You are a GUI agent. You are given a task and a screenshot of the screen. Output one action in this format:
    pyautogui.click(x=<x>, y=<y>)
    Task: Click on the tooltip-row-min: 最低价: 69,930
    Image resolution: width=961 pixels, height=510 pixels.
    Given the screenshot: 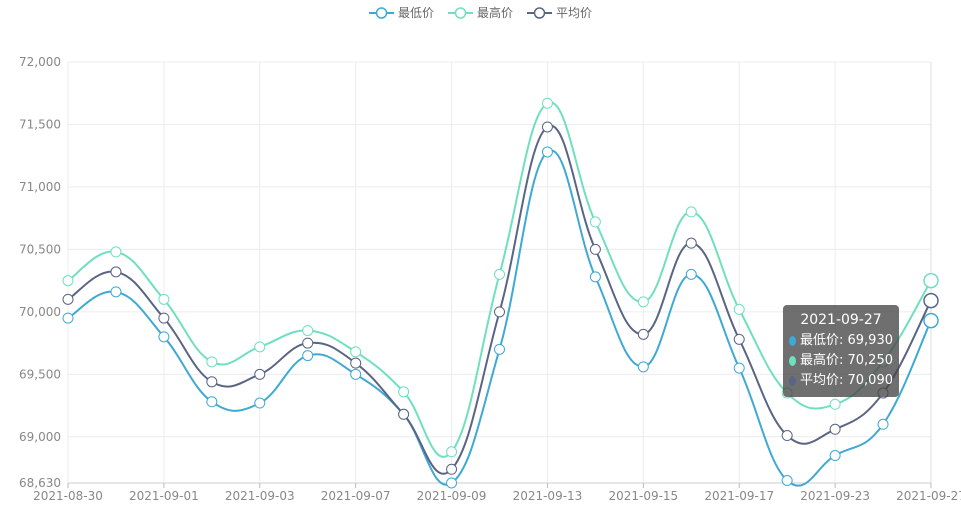 What is the action you would take?
    pyautogui.click(x=841, y=341)
    